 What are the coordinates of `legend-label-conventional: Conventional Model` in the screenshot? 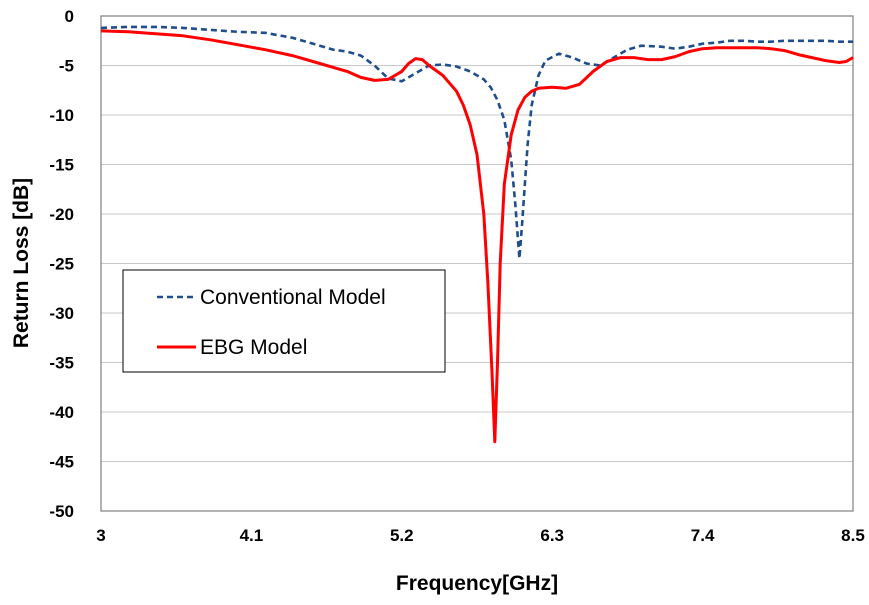 It's located at (293, 297).